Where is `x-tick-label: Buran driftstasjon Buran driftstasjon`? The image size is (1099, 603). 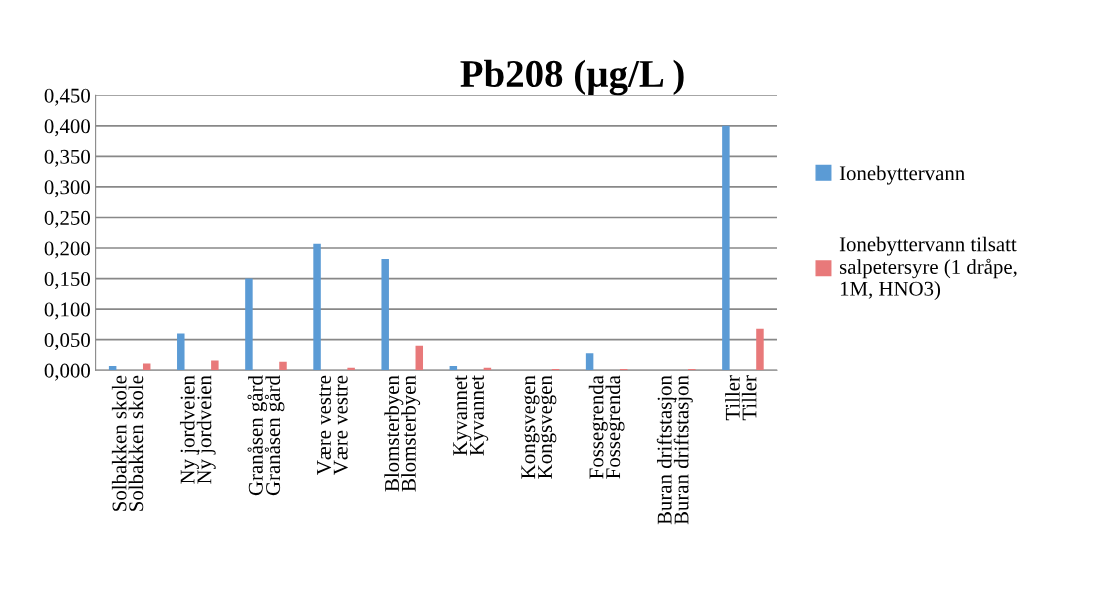 x-tick-label: Buran driftstasjon Buran driftstasjon is located at coordinates (674, 450).